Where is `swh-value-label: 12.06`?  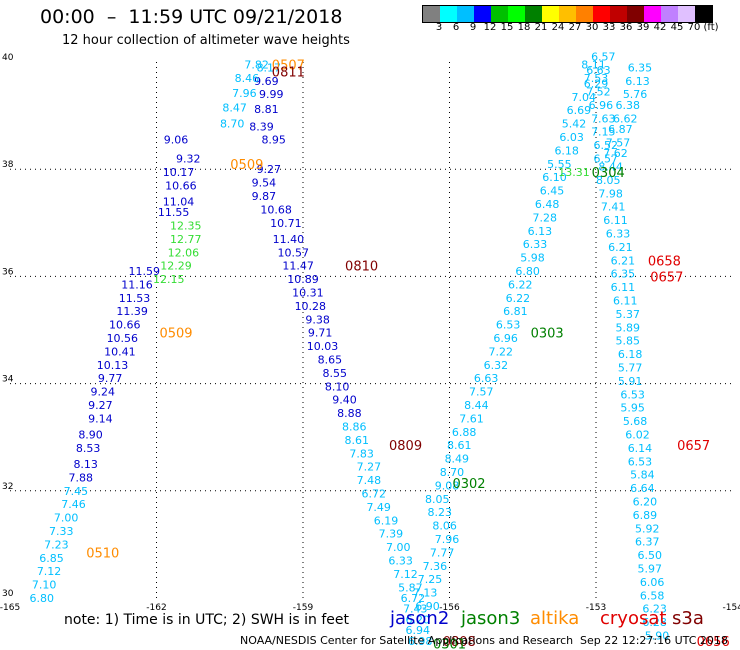 swh-value-label: 12.06 is located at coordinates (184, 252).